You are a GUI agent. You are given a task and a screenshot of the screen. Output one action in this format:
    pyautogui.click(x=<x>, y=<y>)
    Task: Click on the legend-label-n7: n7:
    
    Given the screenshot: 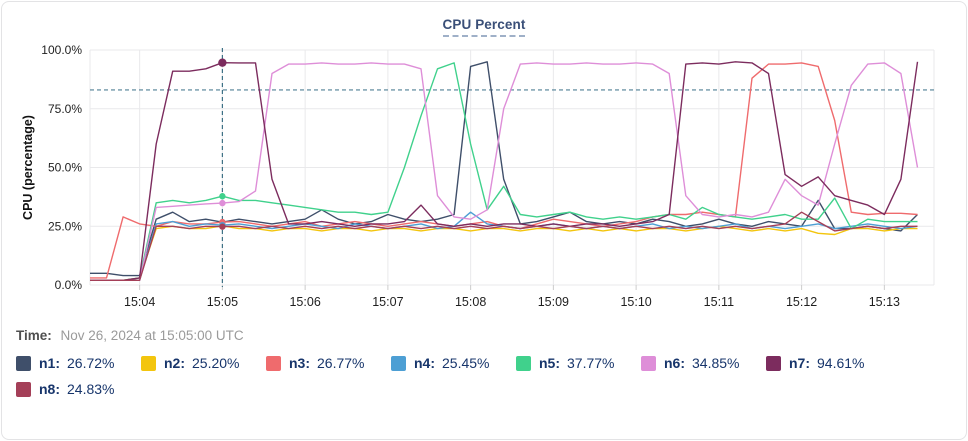 What is the action you would take?
    pyautogui.click(x=799, y=363)
    